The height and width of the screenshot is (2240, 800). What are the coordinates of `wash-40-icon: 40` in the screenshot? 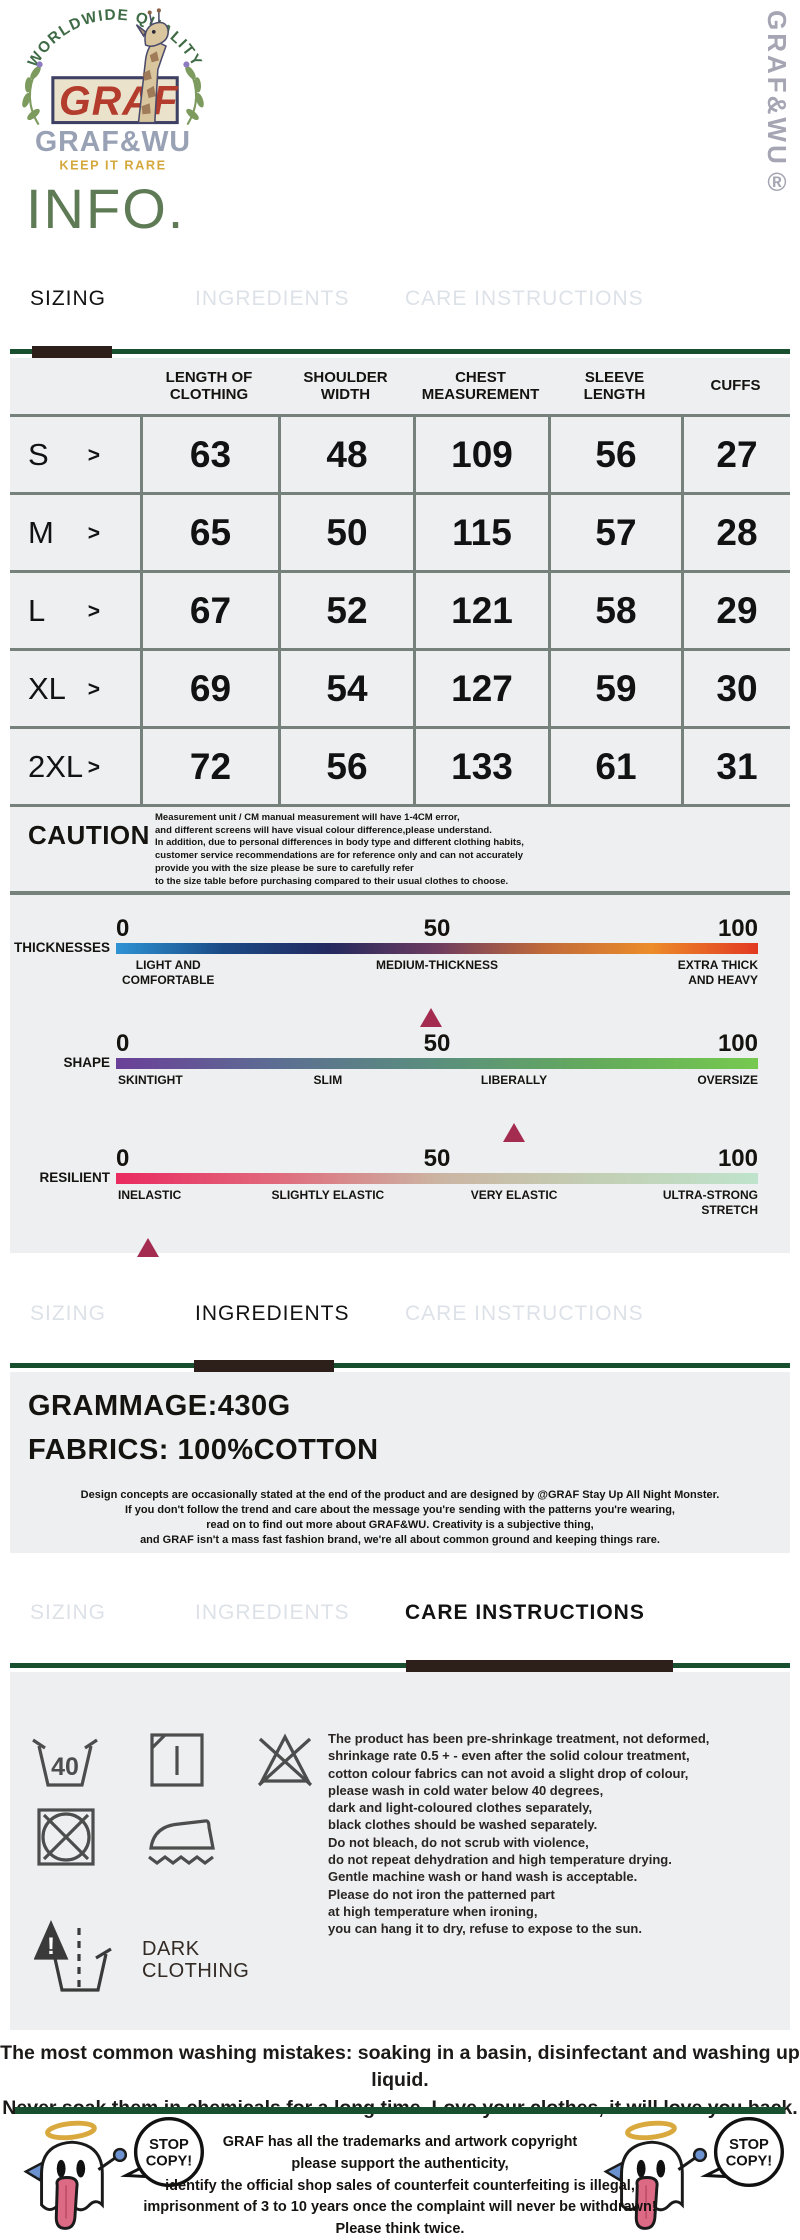 It's located at (65, 1761).